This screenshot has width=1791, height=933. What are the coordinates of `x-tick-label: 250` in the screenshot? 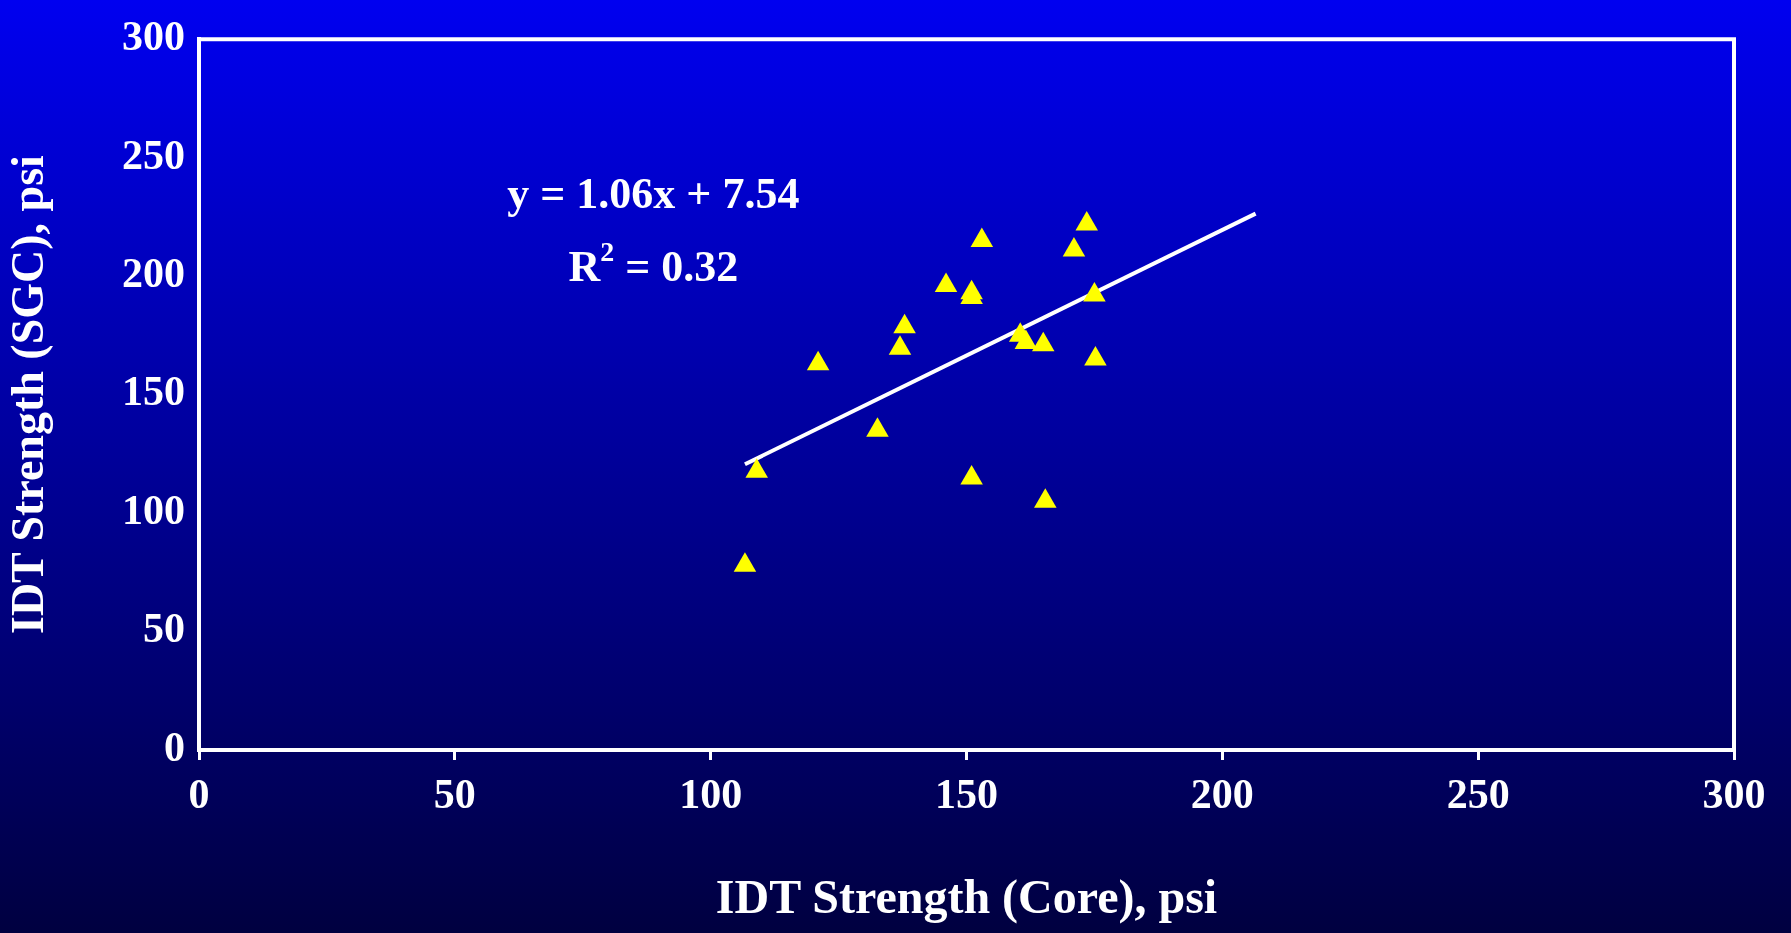 It's located at (1478, 794).